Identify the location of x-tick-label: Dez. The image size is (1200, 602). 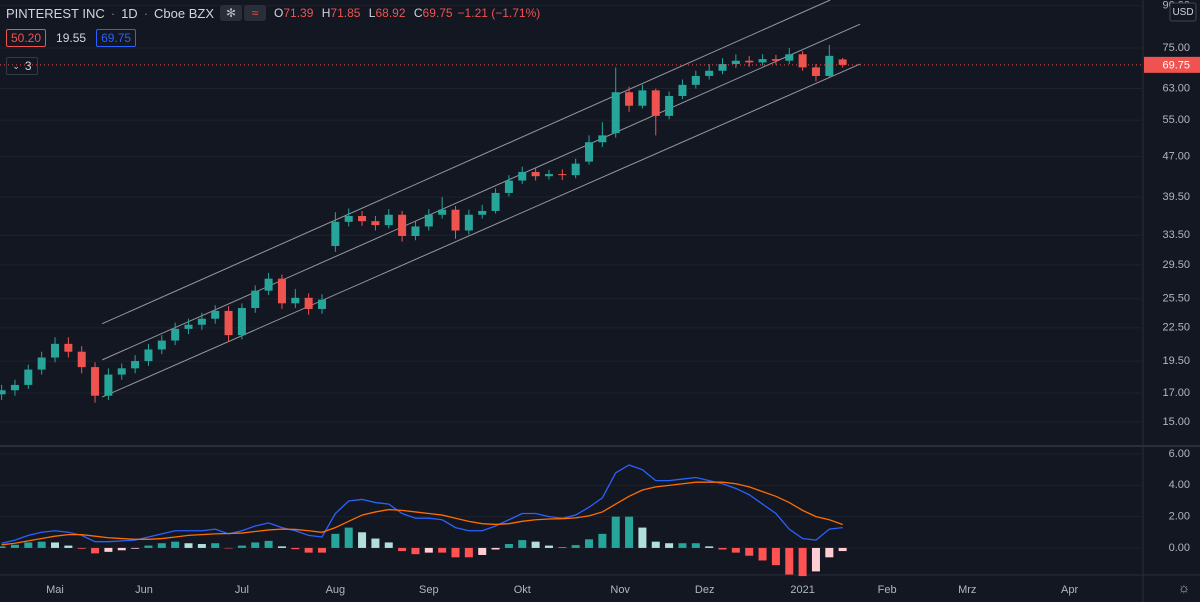
(705, 590).